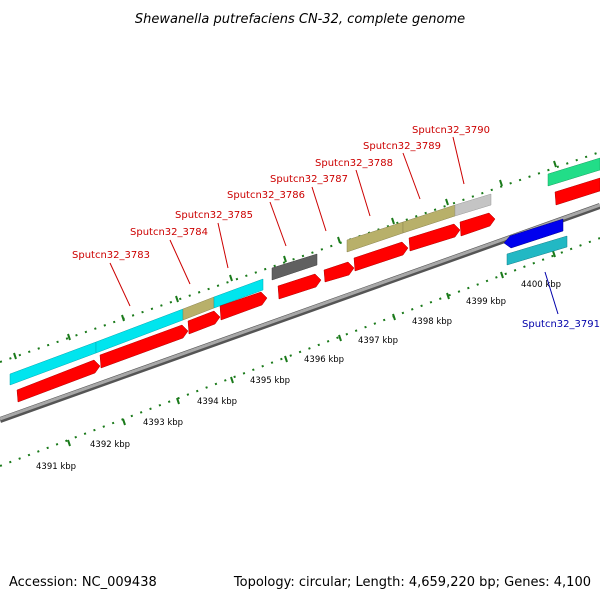 The image size is (600, 600). What do you see at coordinates (83, 582) in the screenshot?
I see `accession-text: Accession: NC_009438` at bounding box center [83, 582].